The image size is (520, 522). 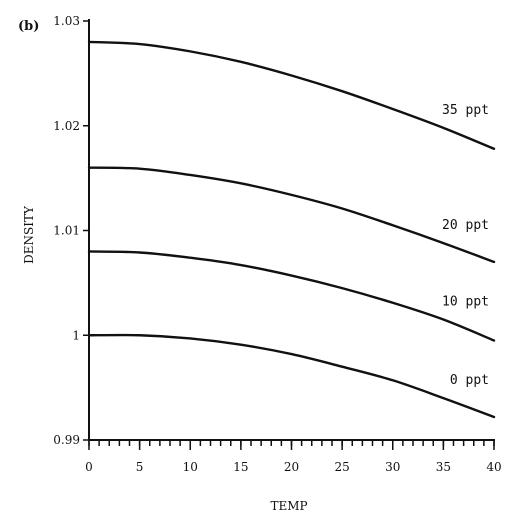 What do you see at coordinates (89, 467) in the screenshot?
I see `x-tick-label: 0` at bounding box center [89, 467].